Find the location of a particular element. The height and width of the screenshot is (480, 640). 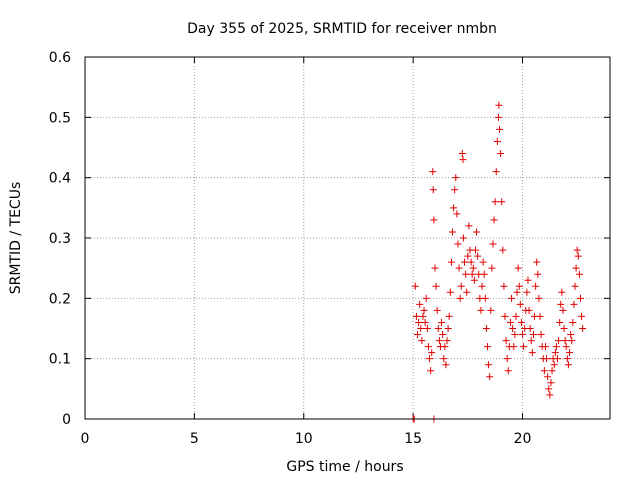

x-tick-label: 20 is located at coordinates (523, 439).